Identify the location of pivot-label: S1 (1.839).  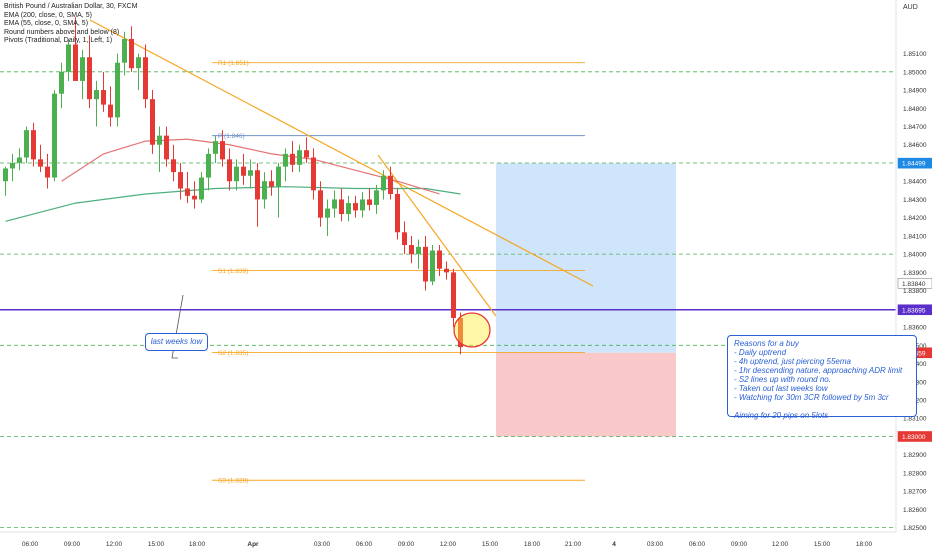
(233, 271).